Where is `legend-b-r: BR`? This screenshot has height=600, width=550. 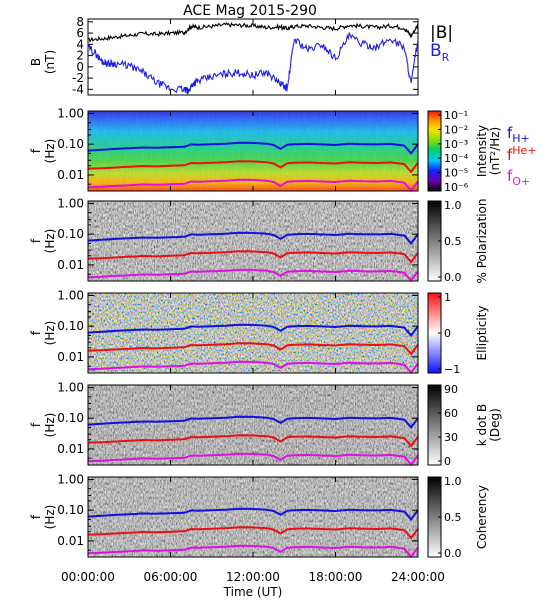 legend-b-r: BR is located at coordinates (440, 52).